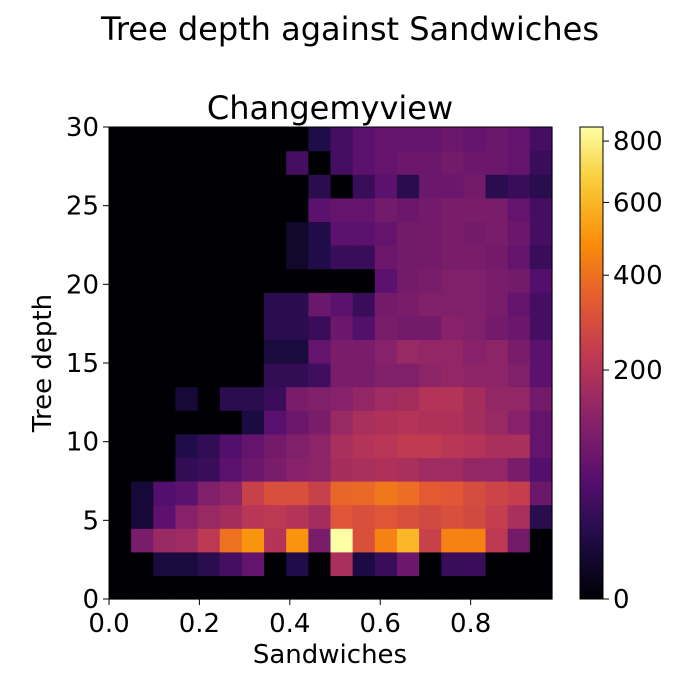 This screenshot has width=700, height=700. What do you see at coordinates (638, 142) in the screenshot?
I see `colorbar-tick-label: 800` at bounding box center [638, 142].